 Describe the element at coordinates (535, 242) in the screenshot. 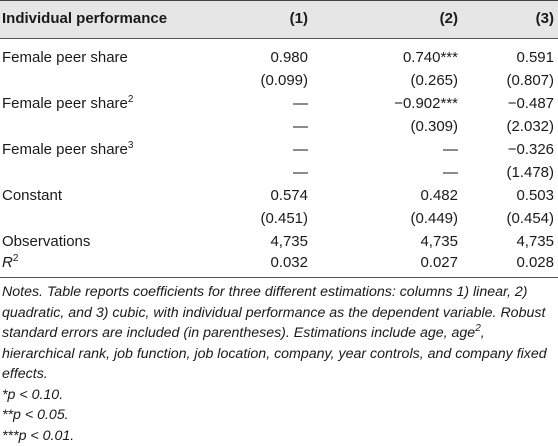

I see `cell-col-3: 4,735` at that location.